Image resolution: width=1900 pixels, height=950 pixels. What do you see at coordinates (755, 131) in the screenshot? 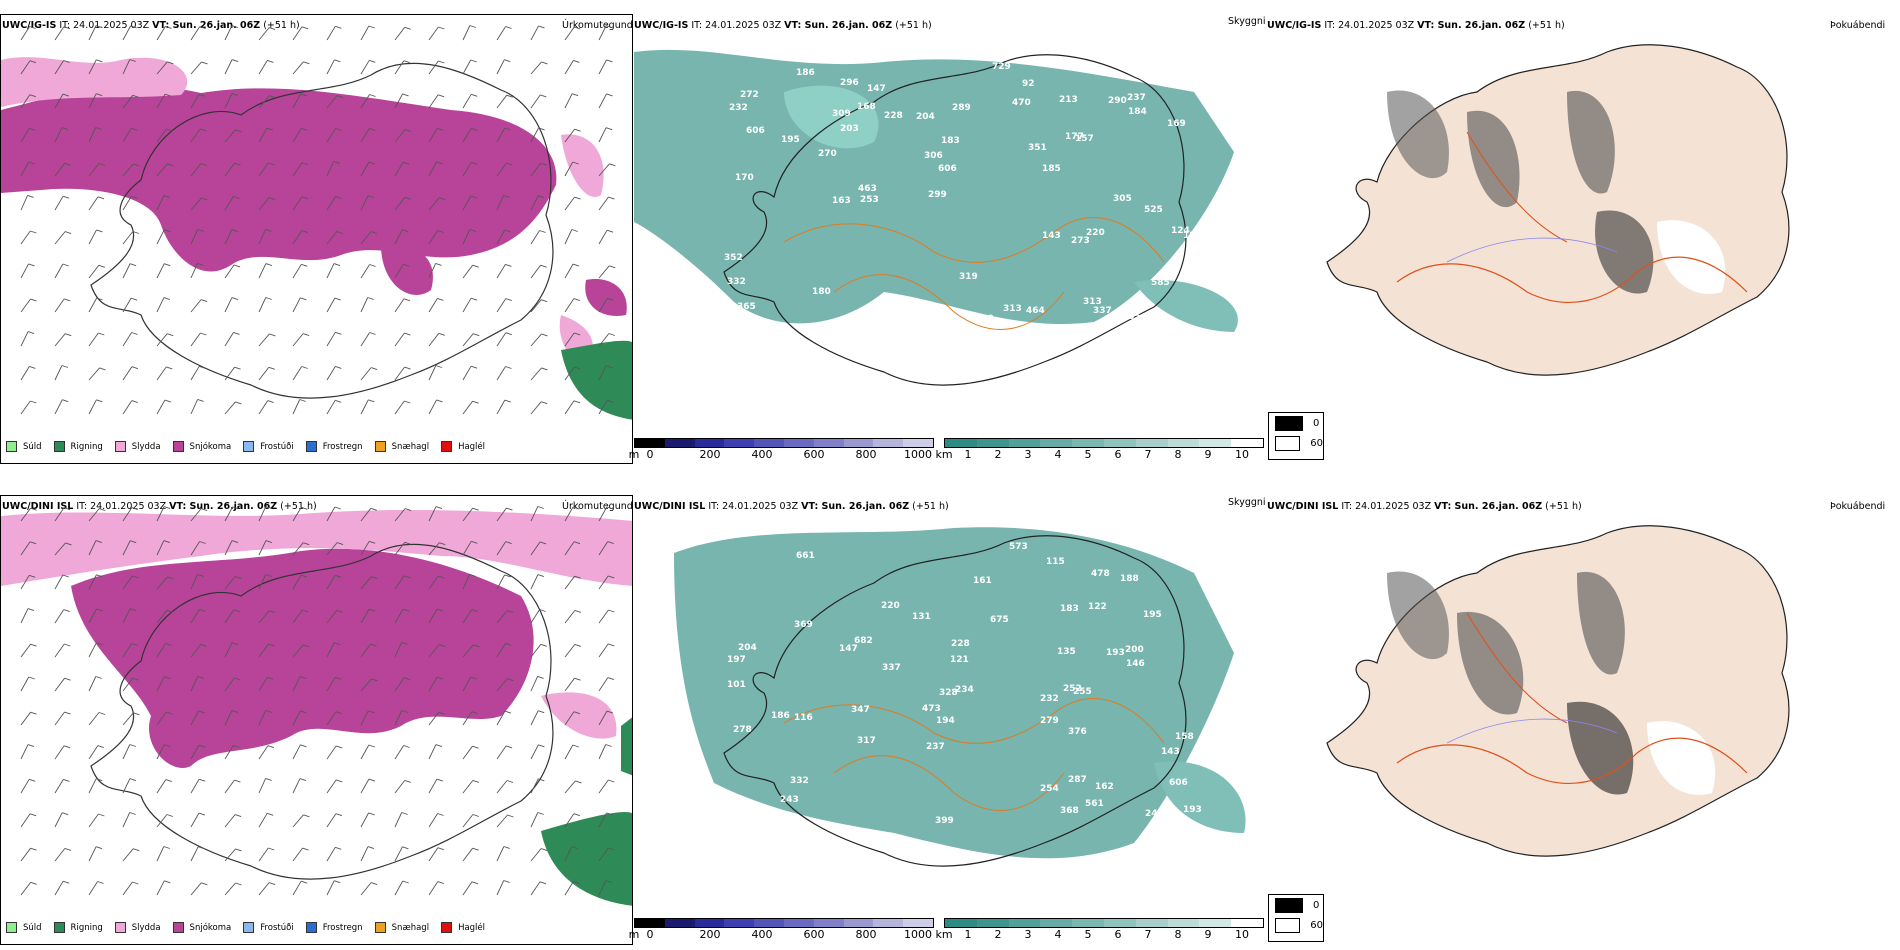
I see `cloud-base-label: 606` at bounding box center [755, 131].